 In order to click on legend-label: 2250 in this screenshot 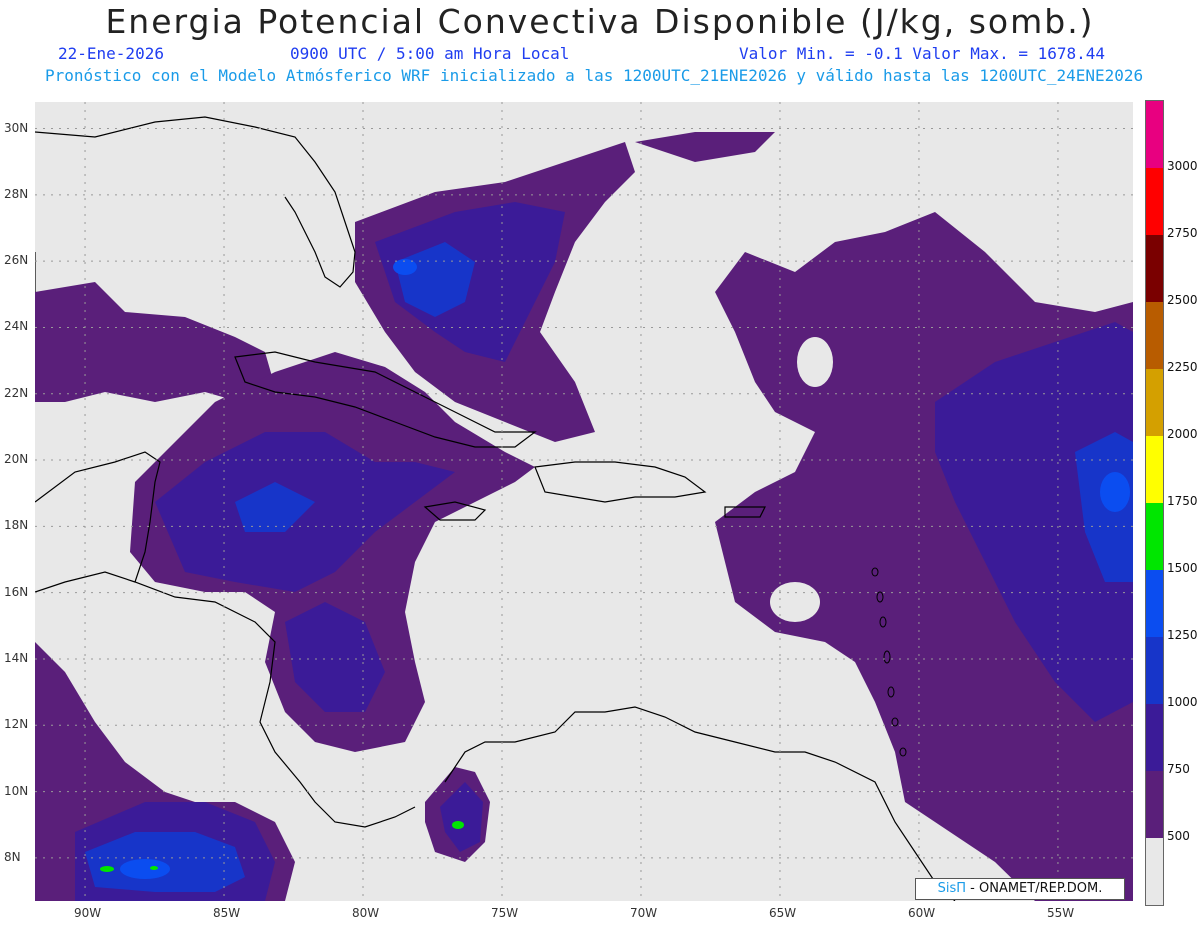, I will do `click(1182, 367)`.